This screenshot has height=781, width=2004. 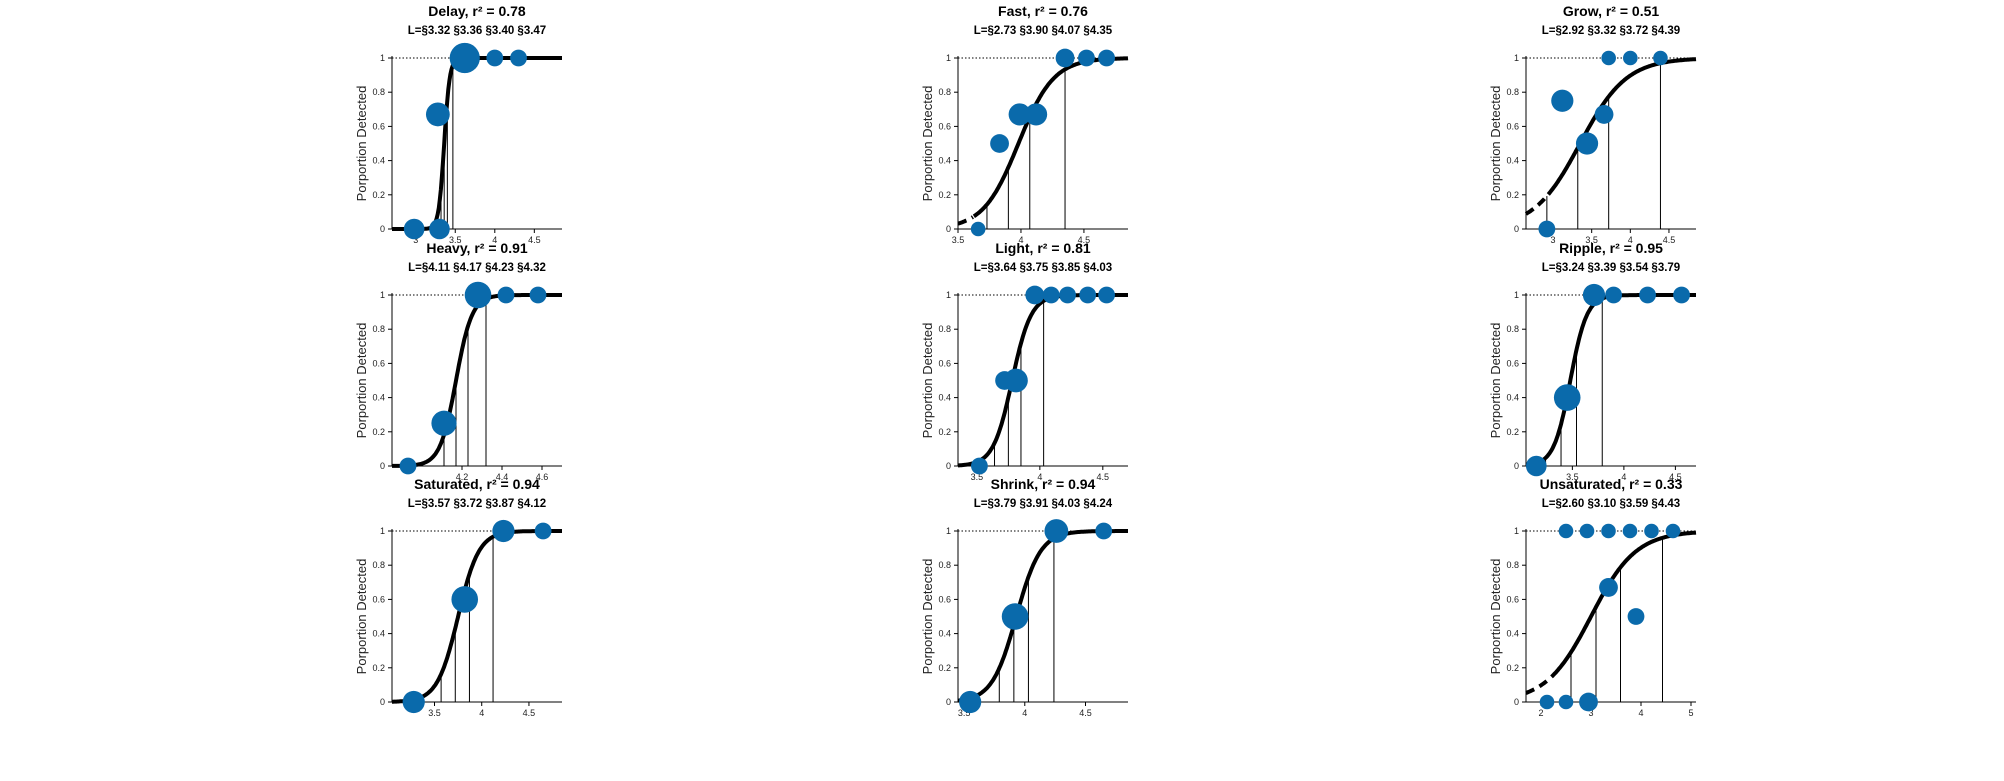 I want to click on x-tick-label: 3, so click(x=1590, y=713).